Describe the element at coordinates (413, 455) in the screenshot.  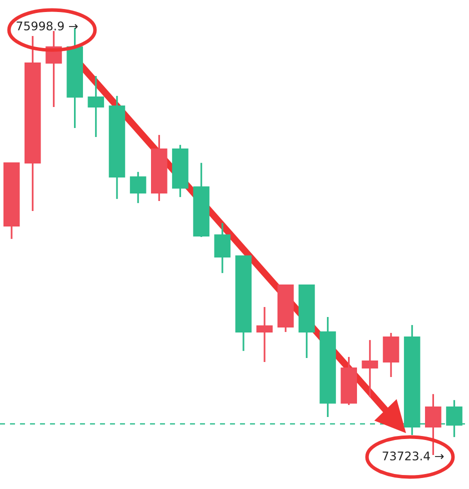
I see `annotation: 73723.4 →` at that location.